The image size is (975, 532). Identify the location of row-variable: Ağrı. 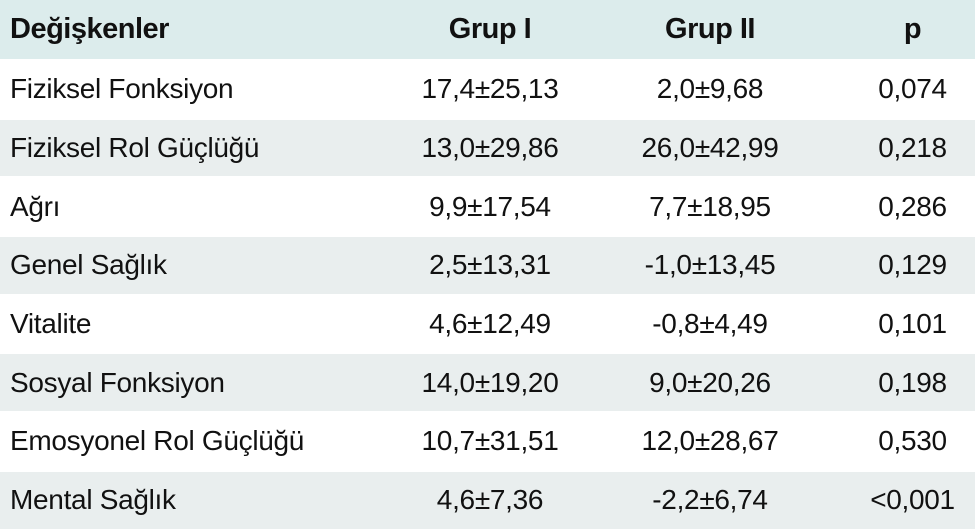
(35, 206).